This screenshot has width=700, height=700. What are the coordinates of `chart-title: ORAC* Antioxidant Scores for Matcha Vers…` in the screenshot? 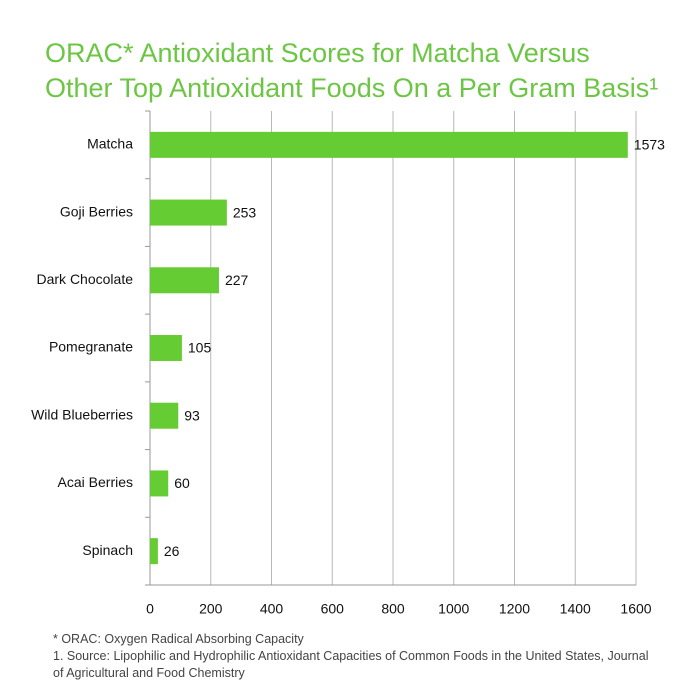 It's located at (317, 53).